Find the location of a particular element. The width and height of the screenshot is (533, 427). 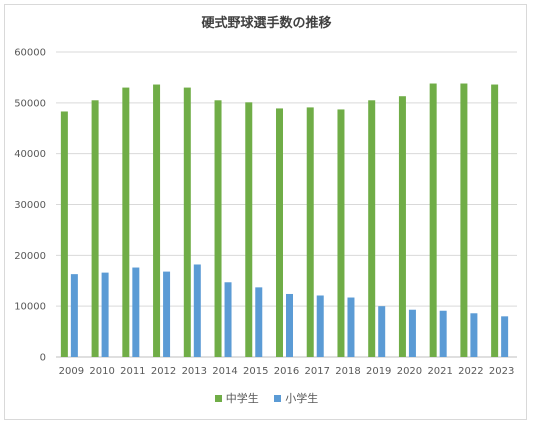

legend-item-elementary: 小学生 is located at coordinates (296, 398).